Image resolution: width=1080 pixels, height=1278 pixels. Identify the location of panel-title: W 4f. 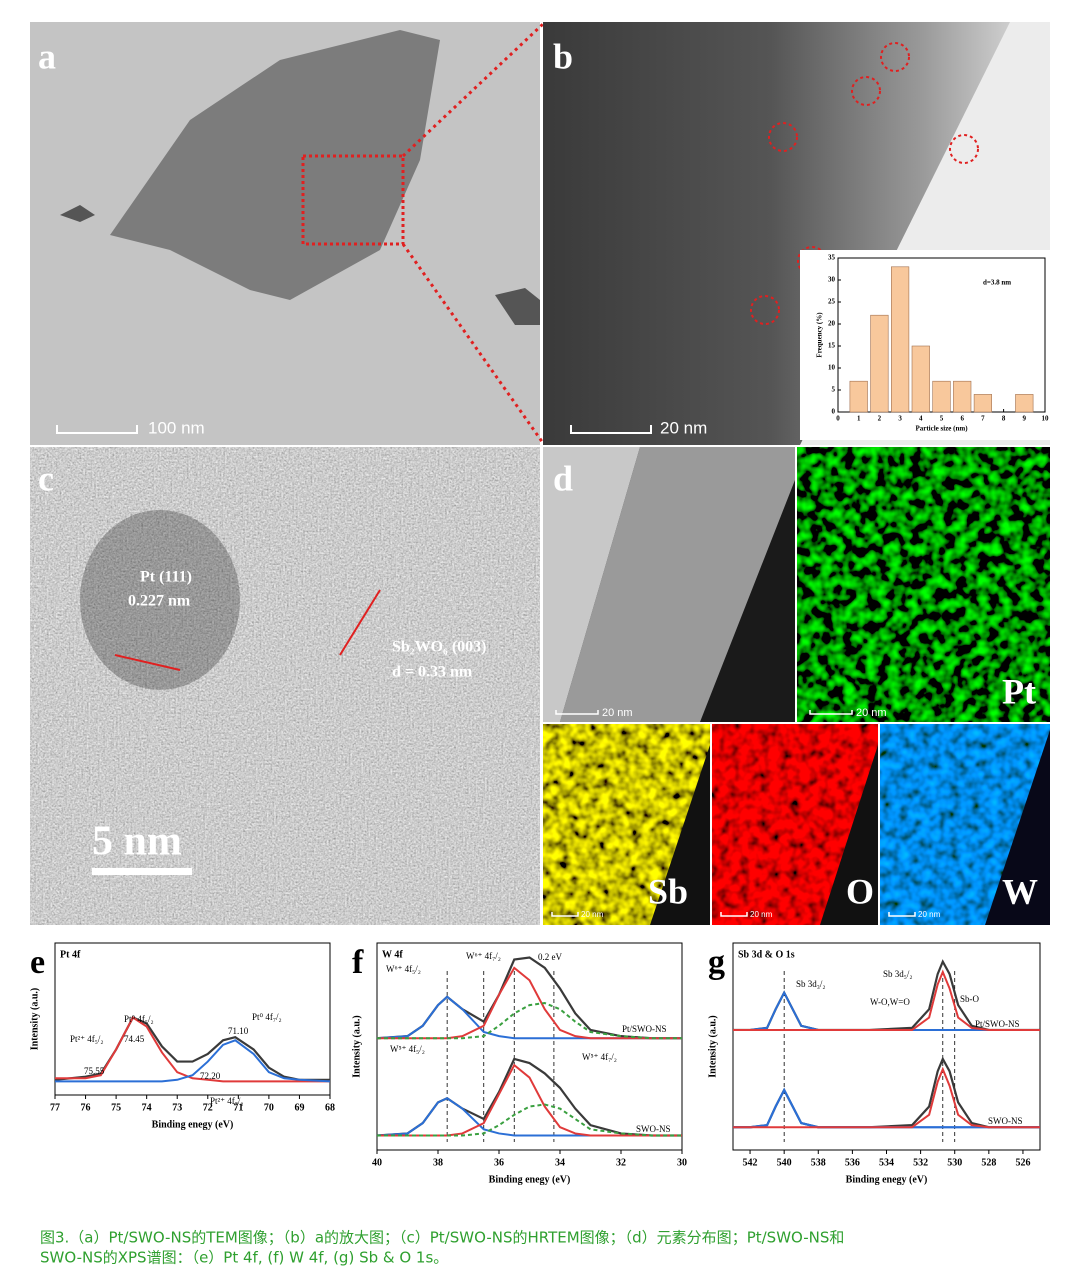
(392, 954).